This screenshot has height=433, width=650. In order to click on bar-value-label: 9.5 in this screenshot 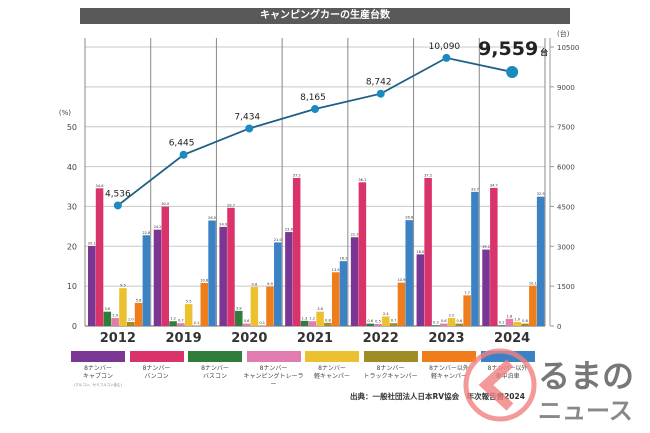, I will do `click(123, 286)`.